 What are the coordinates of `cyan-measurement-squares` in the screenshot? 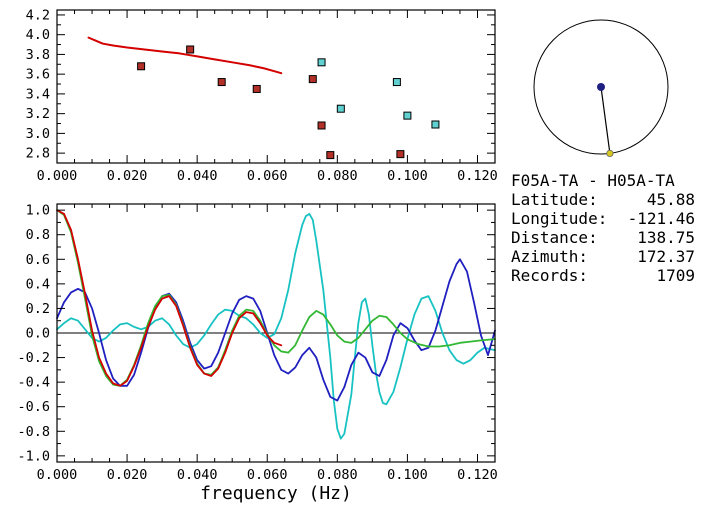 It's located at (378, 93).